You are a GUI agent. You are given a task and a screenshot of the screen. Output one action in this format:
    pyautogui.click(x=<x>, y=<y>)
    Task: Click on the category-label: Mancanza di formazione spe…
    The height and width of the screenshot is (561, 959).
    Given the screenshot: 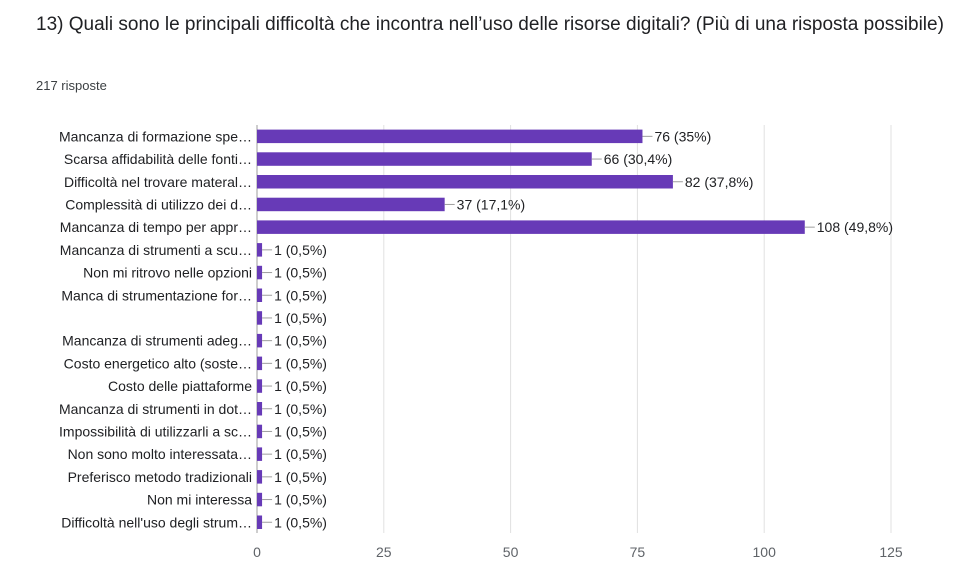 What is the action you would take?
    pyautogui.click(x=155, y=136)
    